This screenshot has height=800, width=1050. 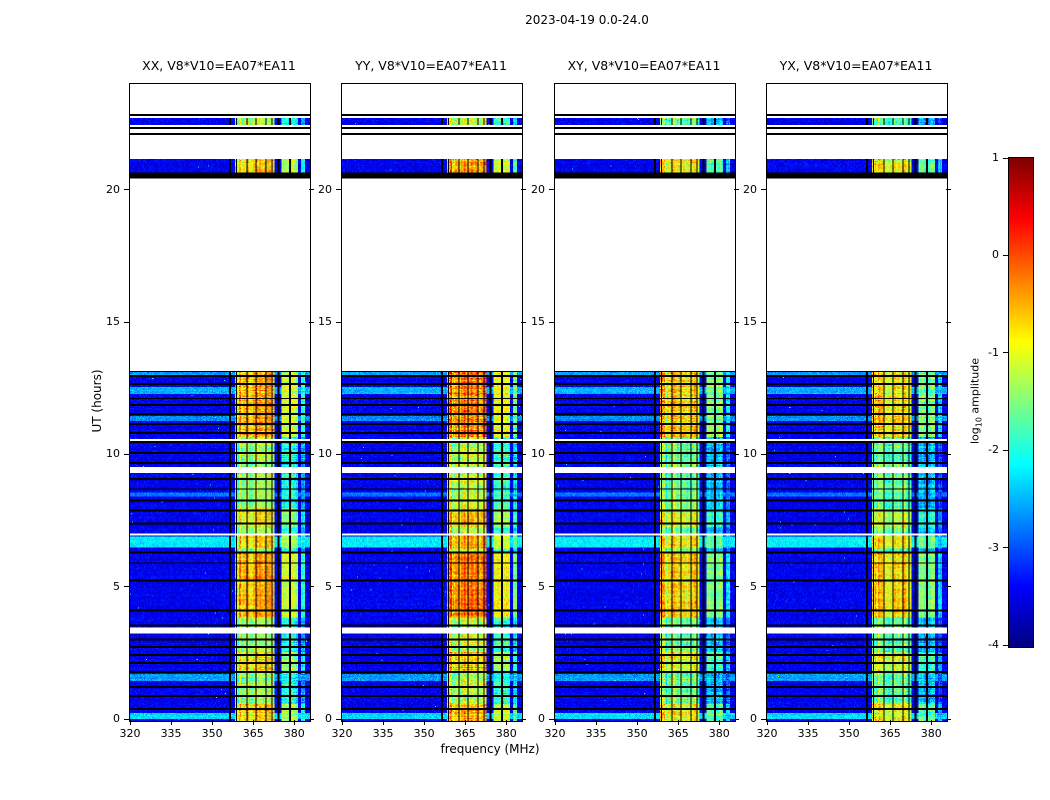 I want to click on panel-yx, so click(x=857, y=402).